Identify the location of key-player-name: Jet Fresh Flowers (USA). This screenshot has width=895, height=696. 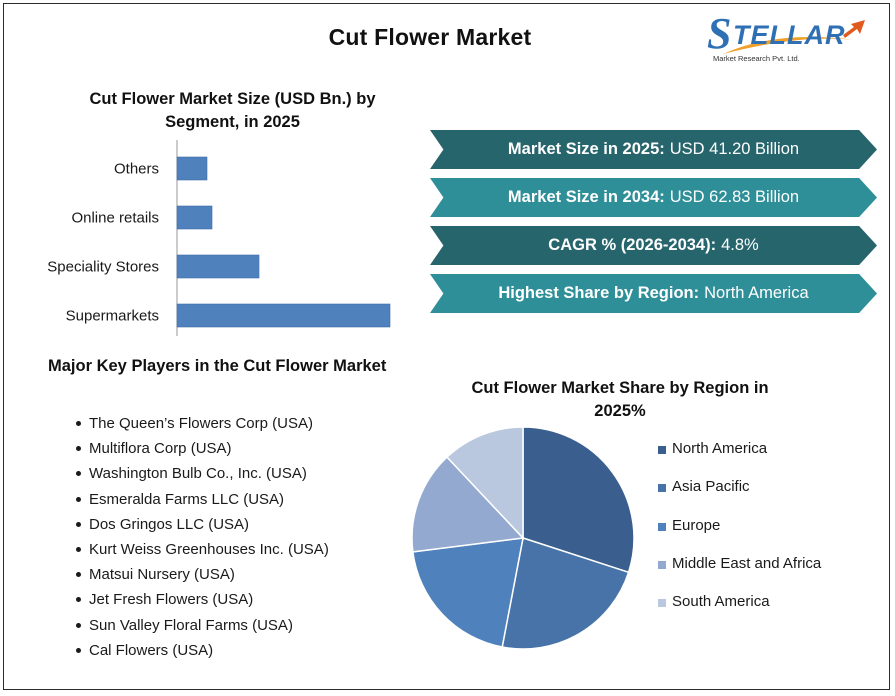
(171, 600).